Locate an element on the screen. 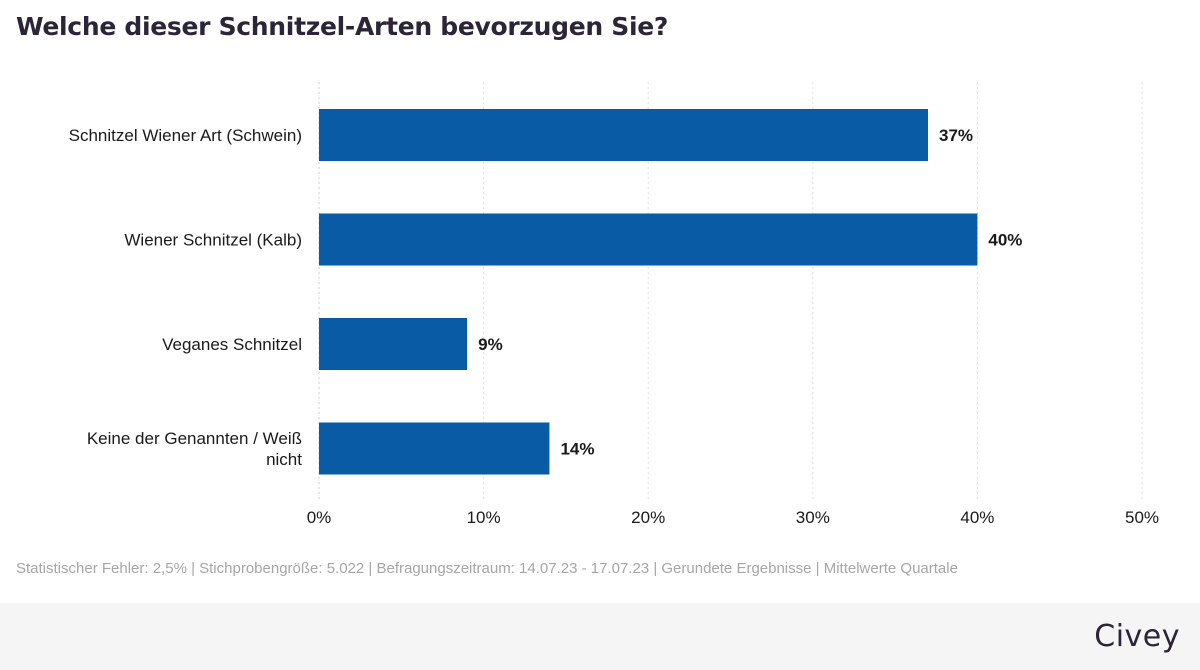 This screenshot has height=670, width=1200. footer-bar: Civey is located at coordinates (600, 636).